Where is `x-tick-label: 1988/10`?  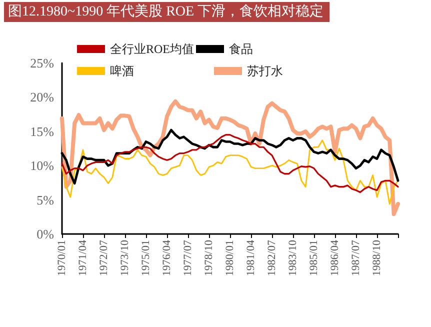 x-tick-label: 1988/10 is located at coordinates (377, 258).